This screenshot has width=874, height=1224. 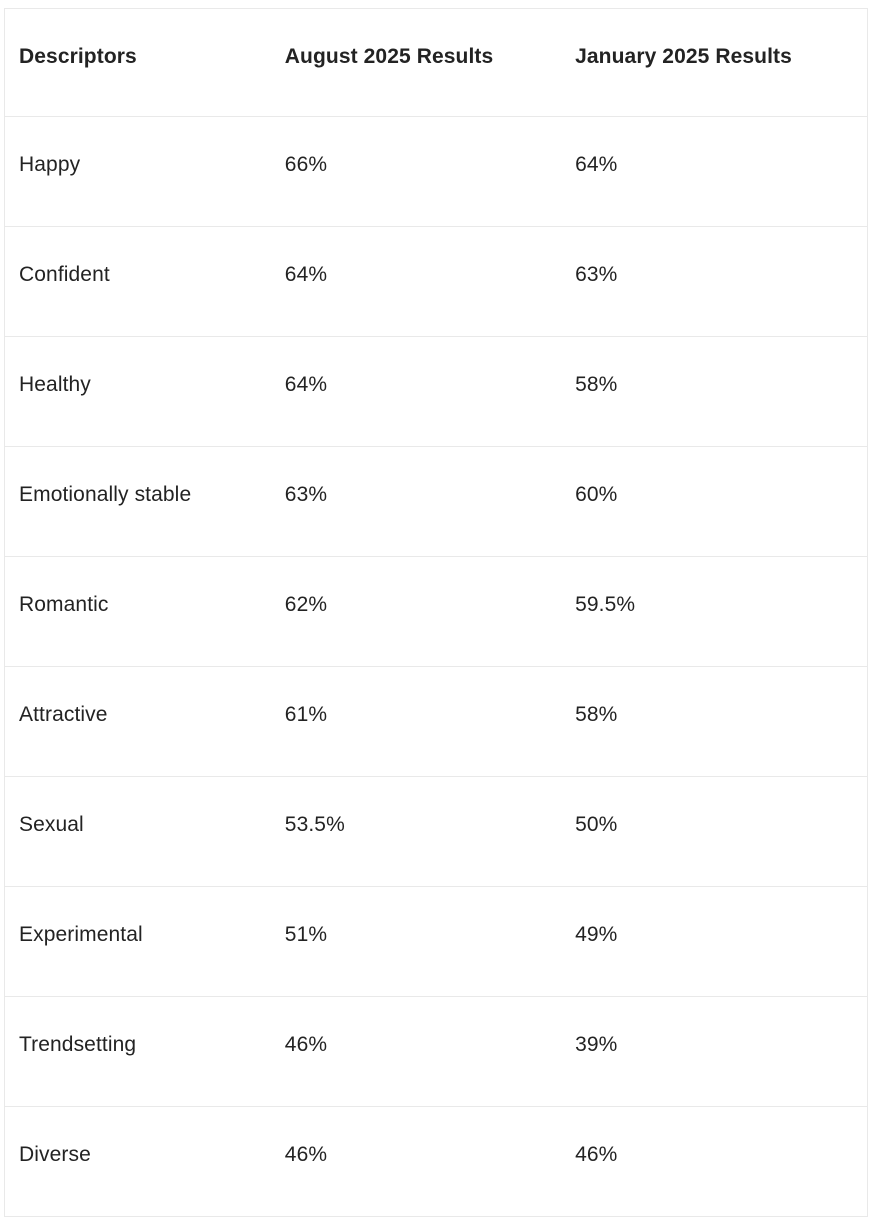 What do you see at coordinates (416, 611) in the screenshot?
I see `august-value-cell: 62%` at bounding box center [416, 611].